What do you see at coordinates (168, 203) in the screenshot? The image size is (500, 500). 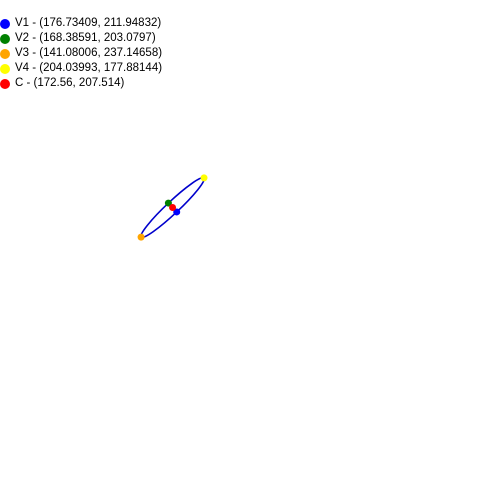 I see `point-v2` at bounding box center [168, 203].